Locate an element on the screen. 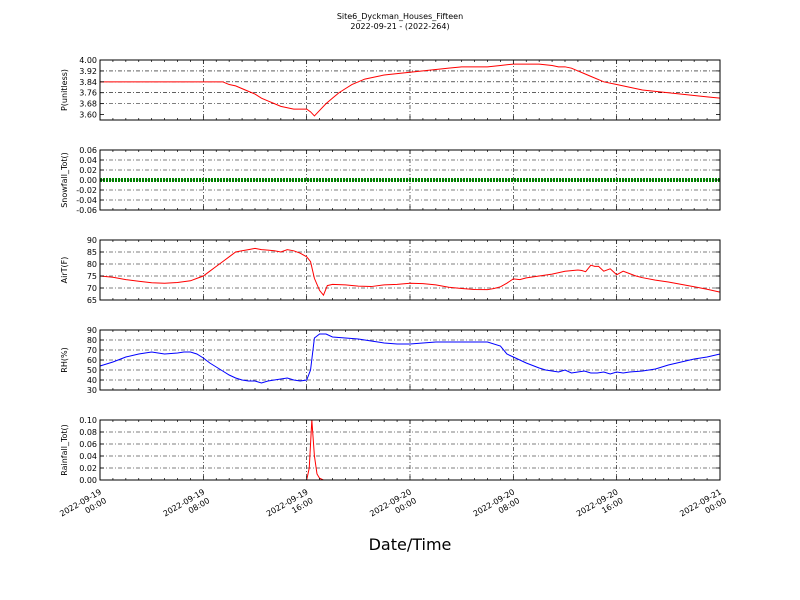  y-axis-label-rainfall-tot: Rainfall_Tot() is located at coordinates (64, 450).